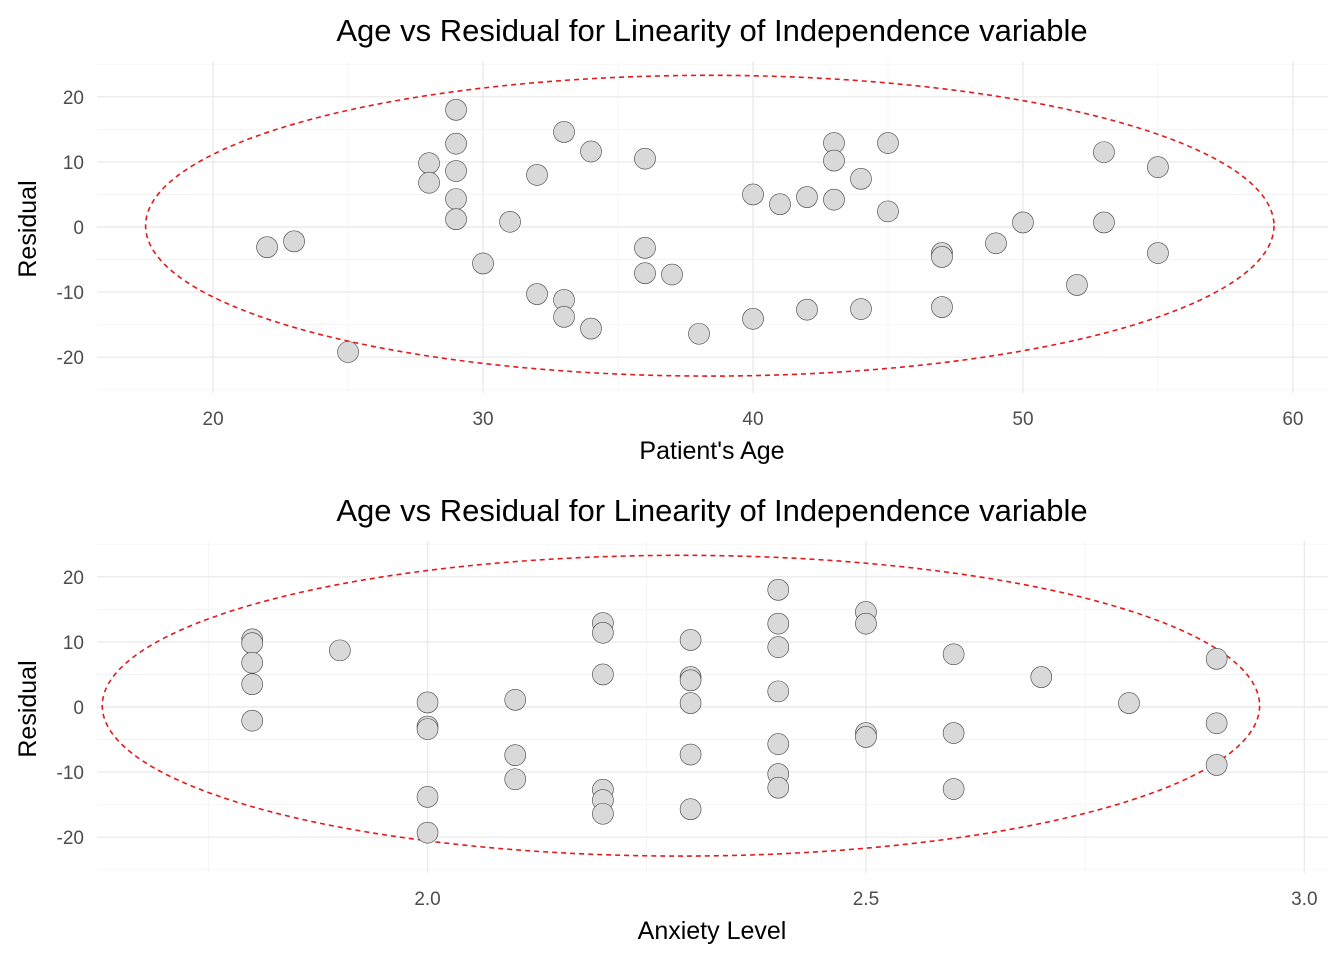 This screenshot has height=960, width=1344. I want to click on x-axis-label: Patient's Age, so click(711, 451).